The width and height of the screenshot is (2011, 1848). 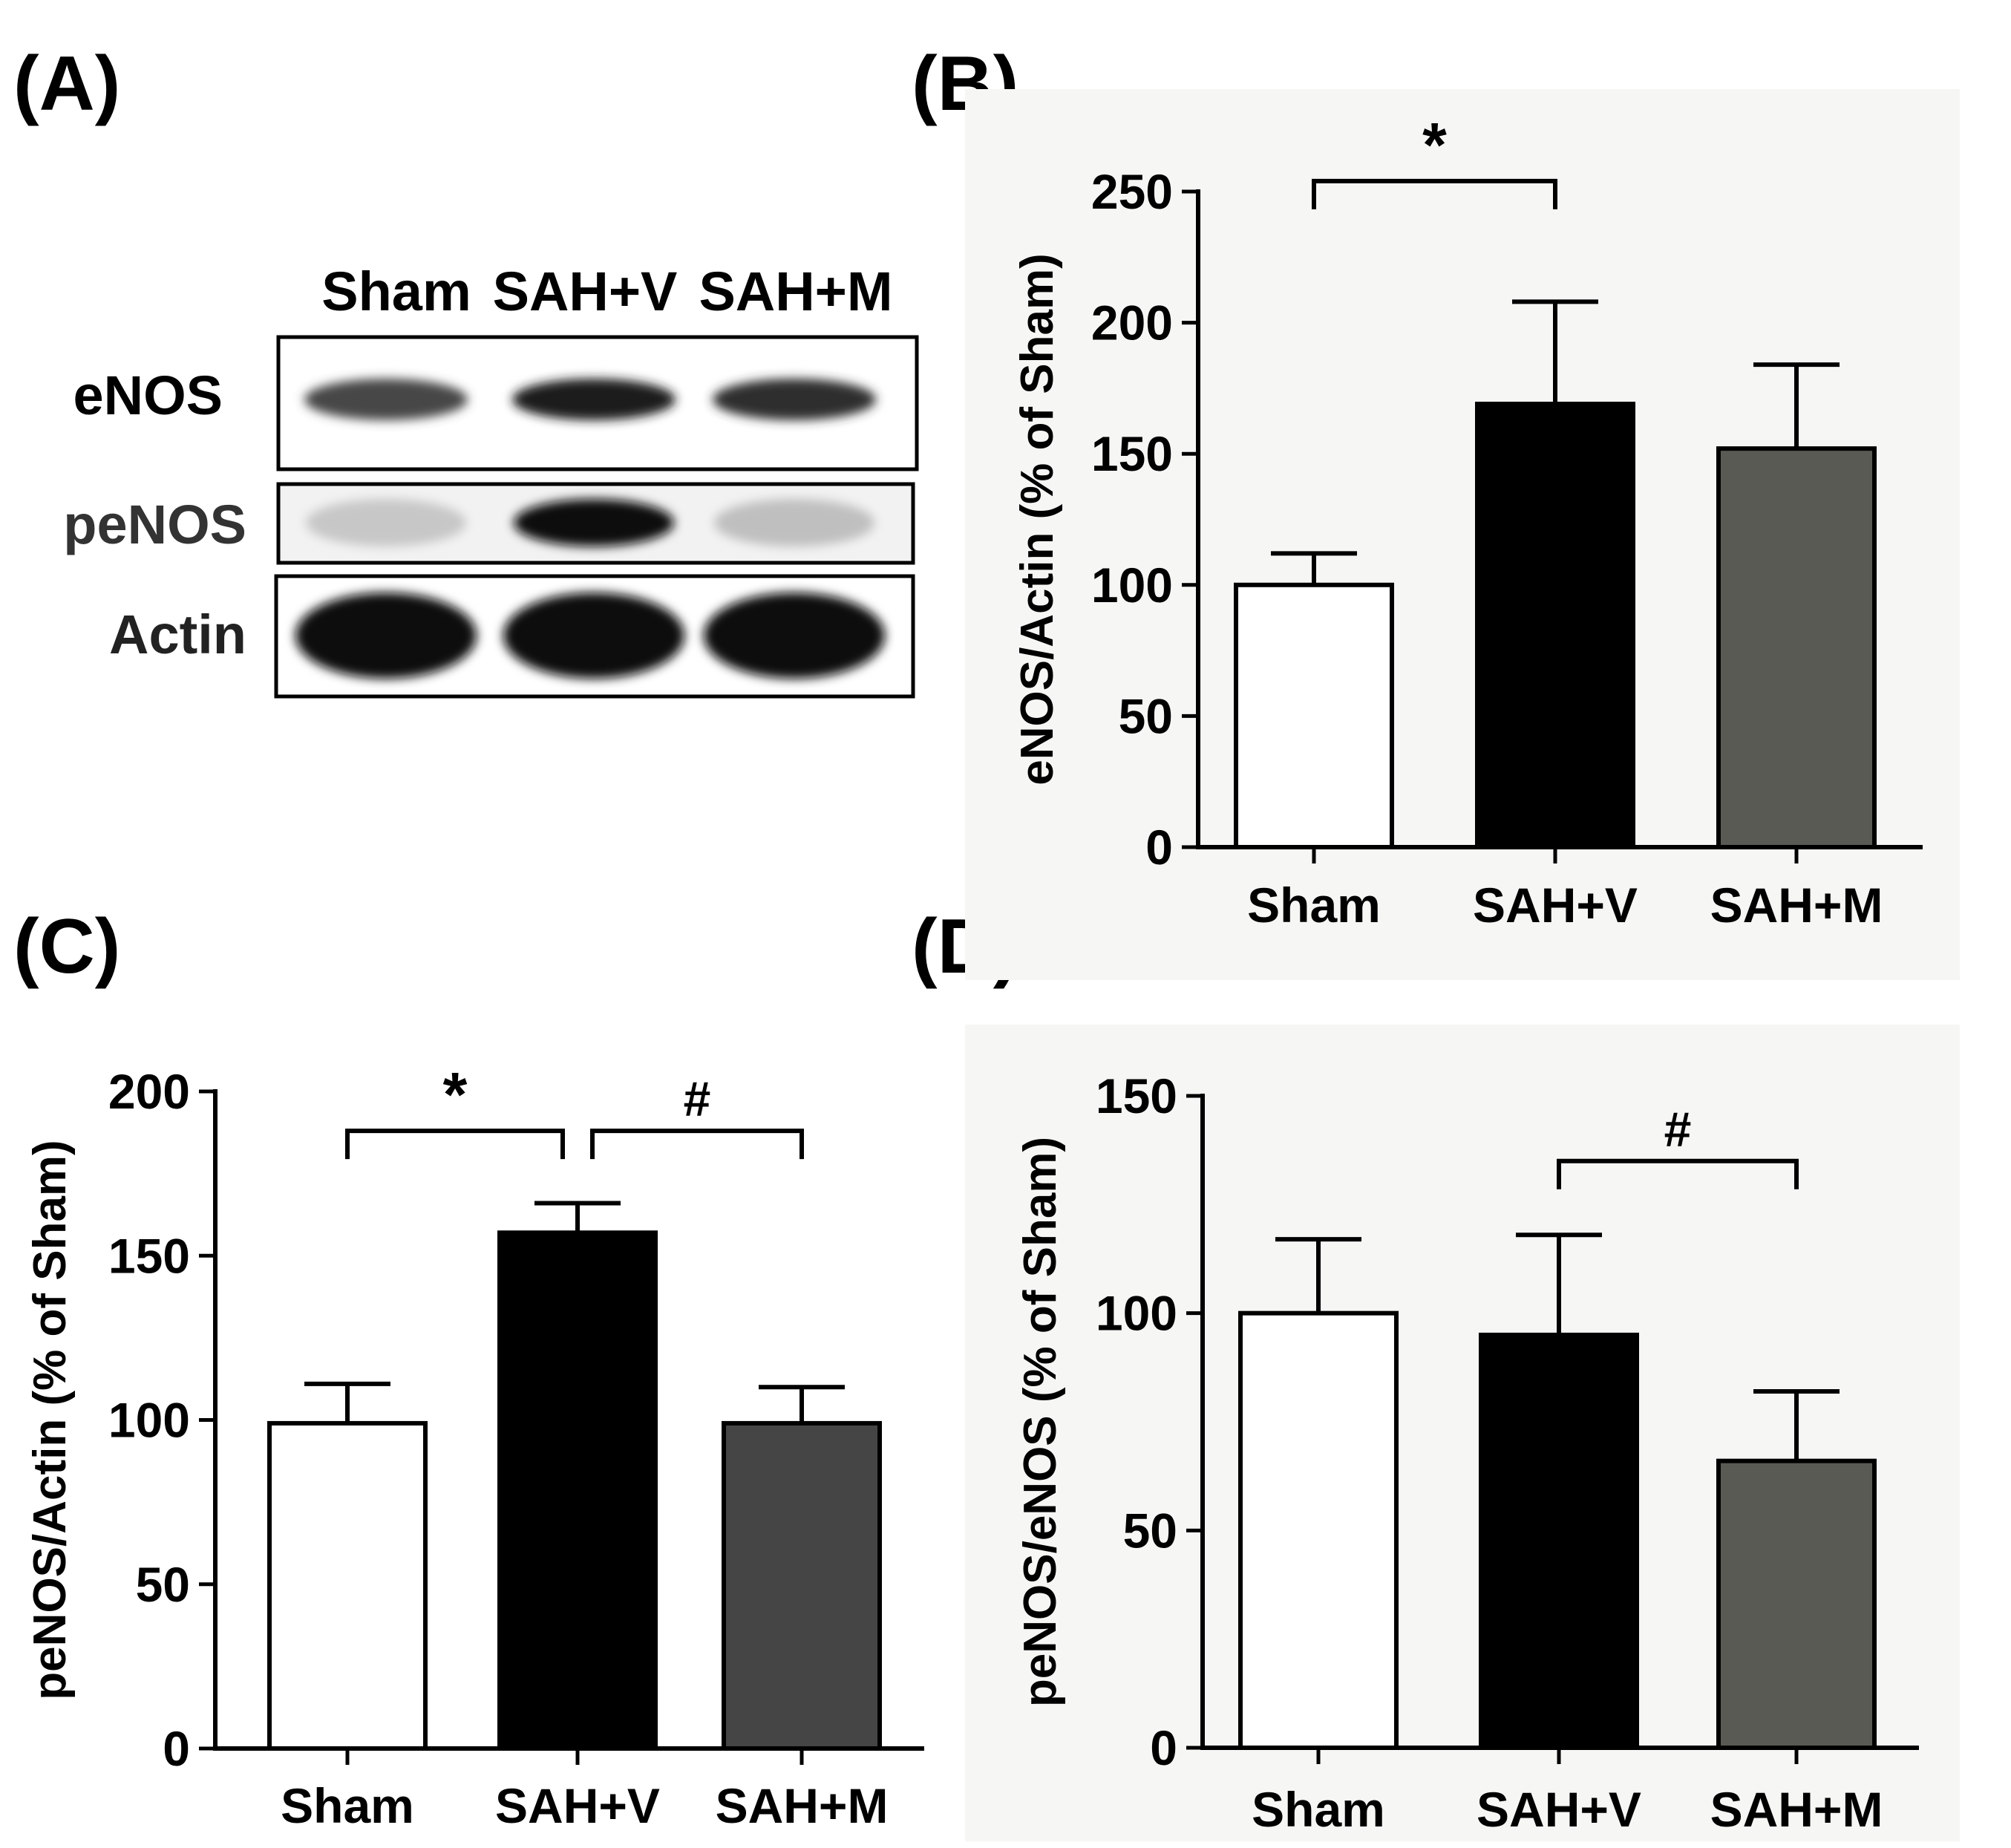 What do you see at coordinates (66, 947) in the screenshot?
I see `panel-label-c: (C)` at bounding box center [66, 947].